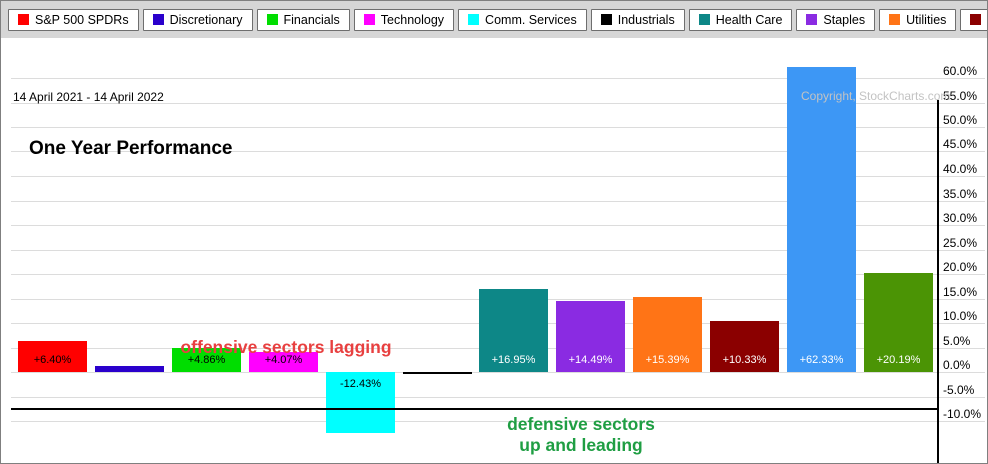 The width and height of the screenshot is (988, 464). I want to click on bar-financials, so click(206, 360).